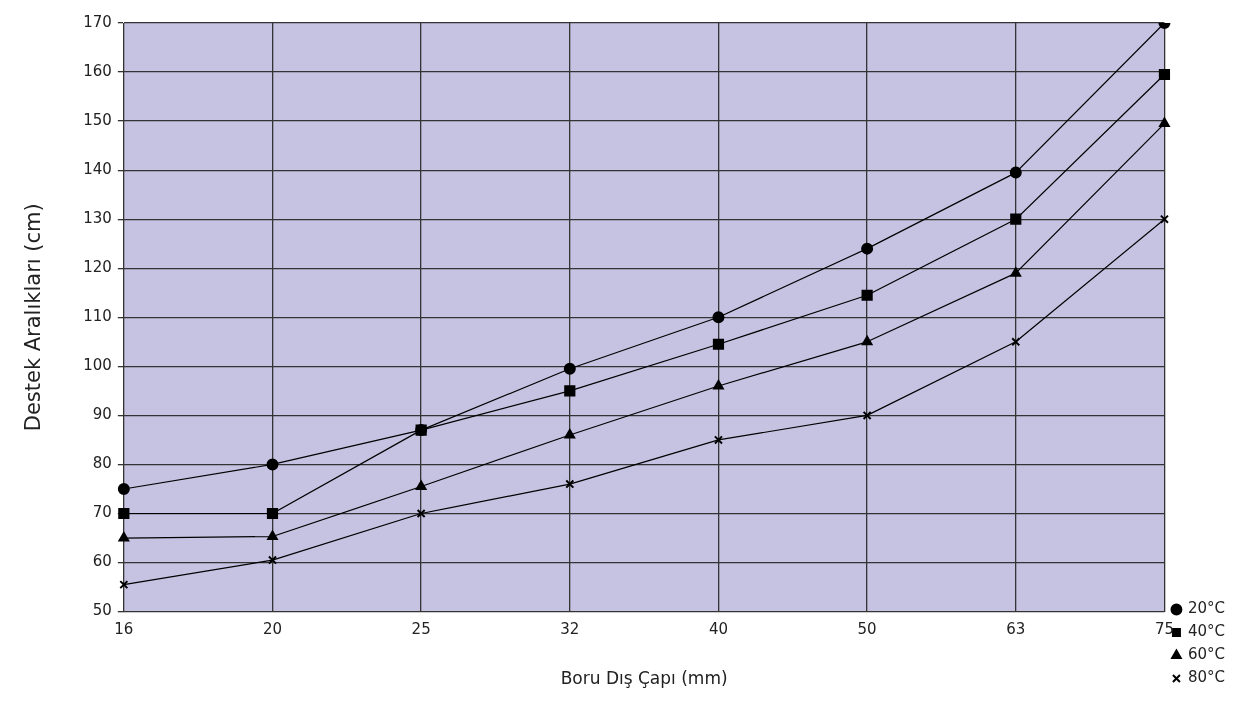 Image resolution: width=1249 pixels, height=712 pixels. Describe the element at coordinates (102, 610) in the screenshot. I see `y-tick-label: 50` at that location.